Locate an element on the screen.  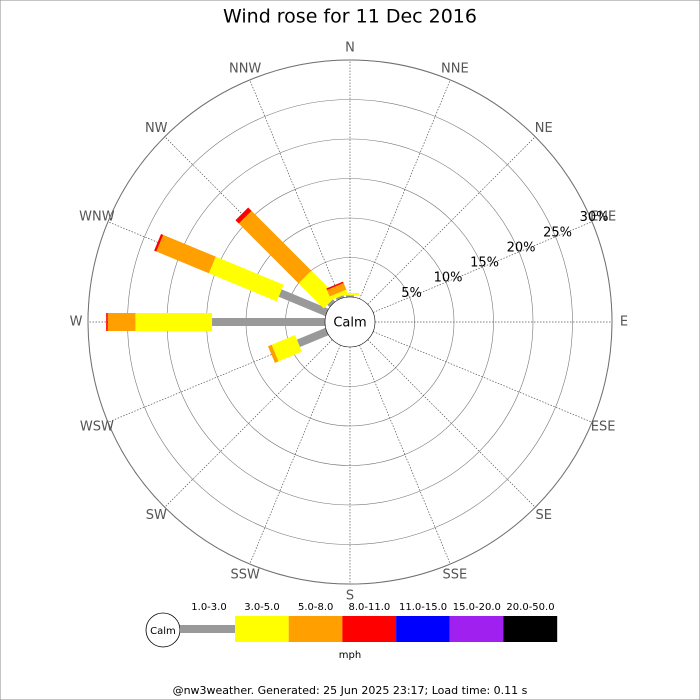
ring-label: 30% is located at coordinates (594, 217).